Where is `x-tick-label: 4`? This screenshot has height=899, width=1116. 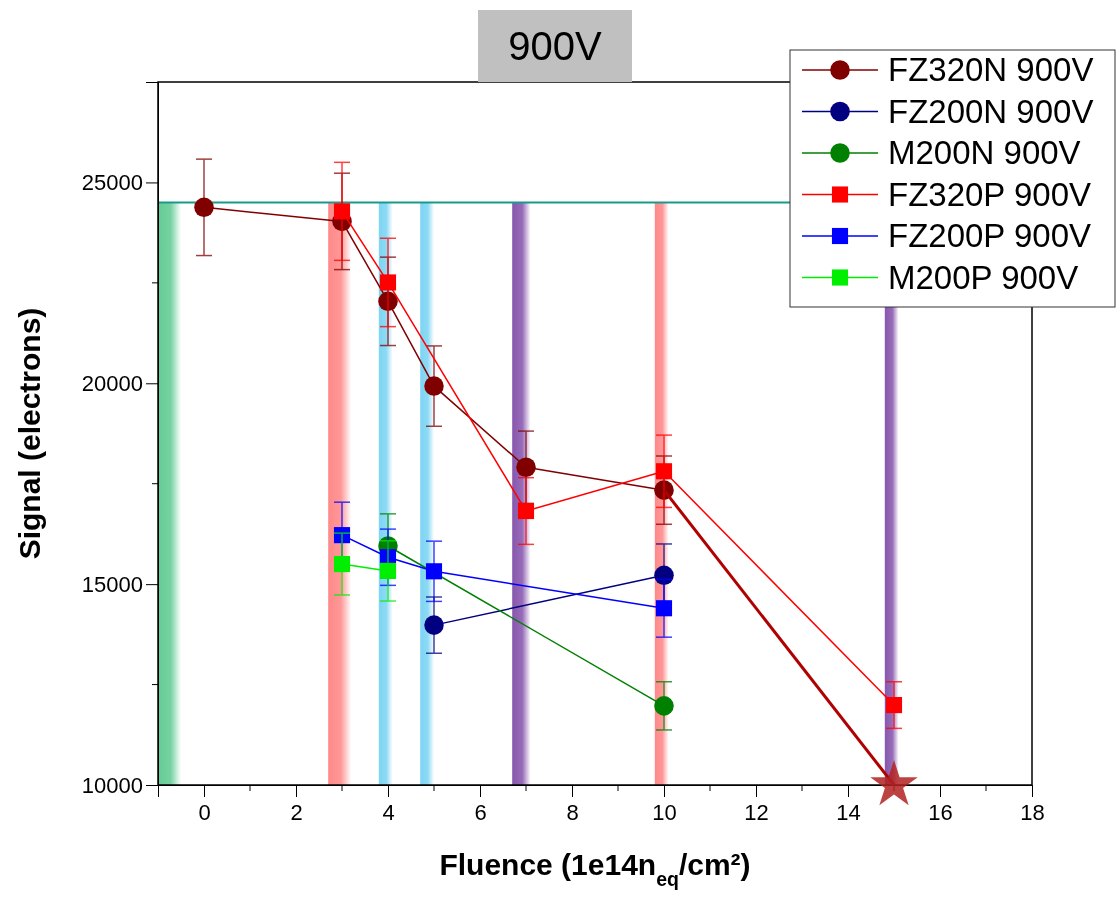
x-tick-label: 4 is located at coordinates (388, 812).